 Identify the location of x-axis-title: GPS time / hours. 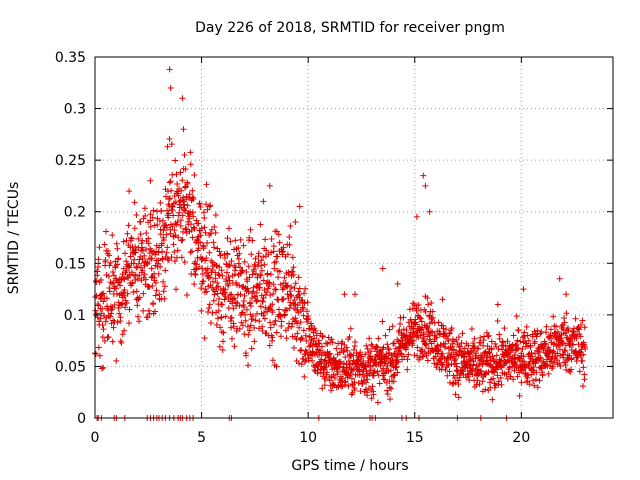
(349, 466).